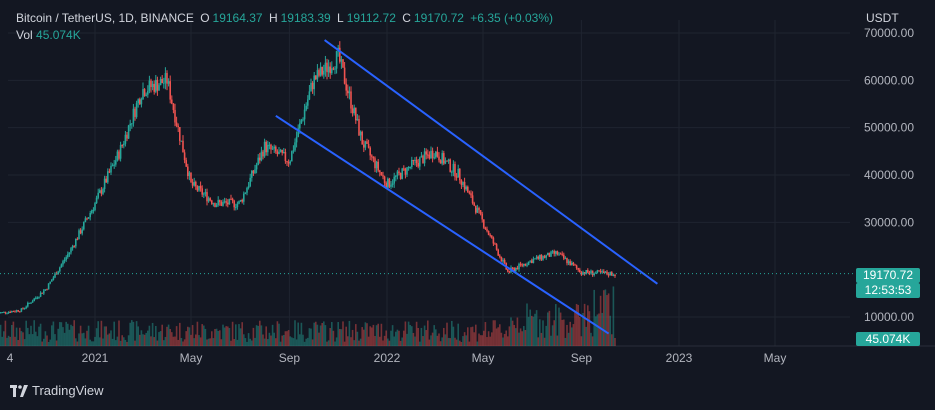 The image size is (935, 410). What do you see at coordinates (512, 18) in the screenshot?
I see `change-value: +6.35 (+0.03%)` at bounding box center [512, 18].